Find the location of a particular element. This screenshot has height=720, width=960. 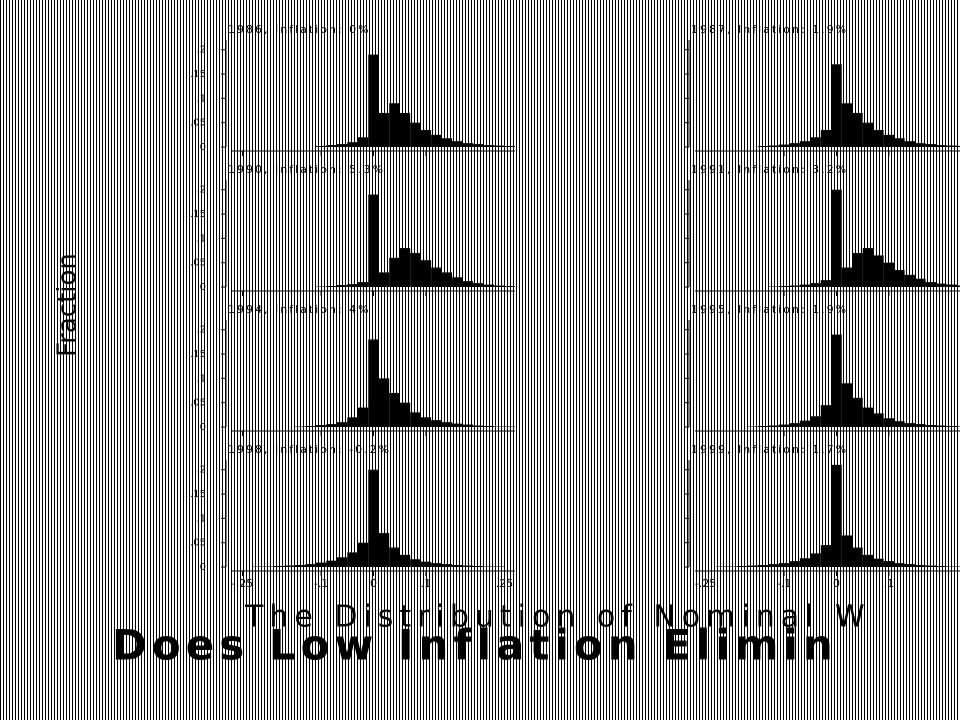

x-tick-label: .25 is located at coordinates (505, 583).